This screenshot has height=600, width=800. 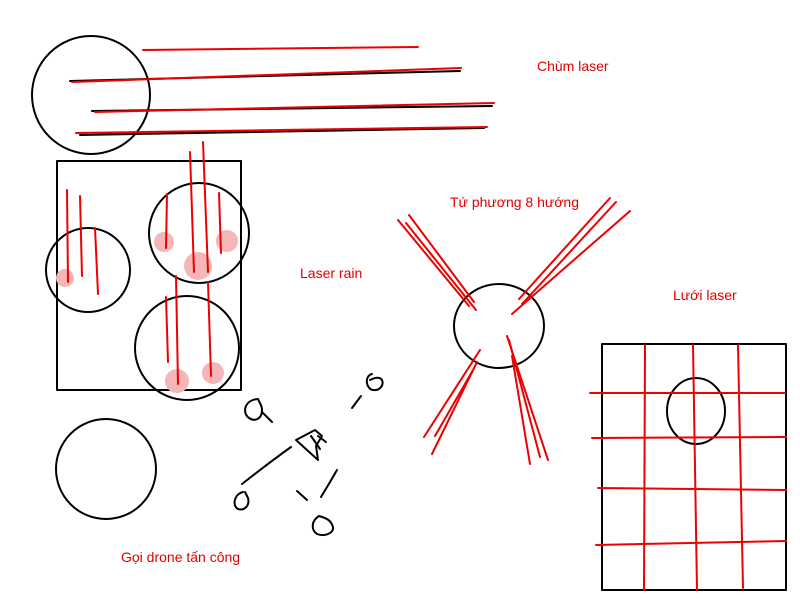 I want to click on laser-rain-lines, so click(x=144, y=263).